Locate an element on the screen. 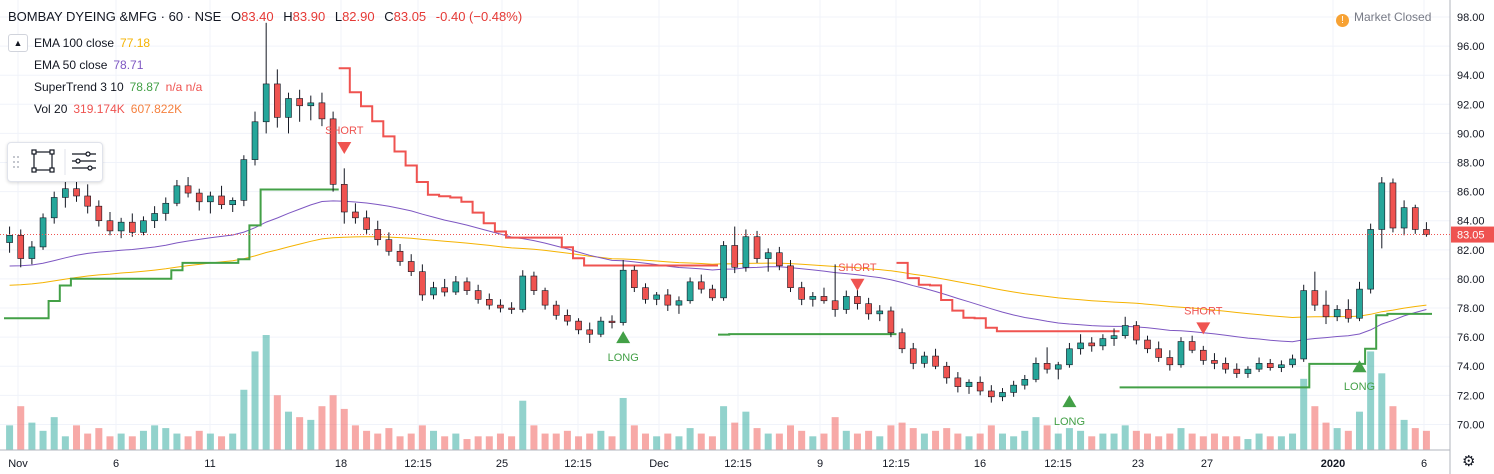 This screenshot has height=474, width=1494. symbol-title: BOMBAY DYEING &MFG · 60 · NSE is located at coordinates (115, 16).